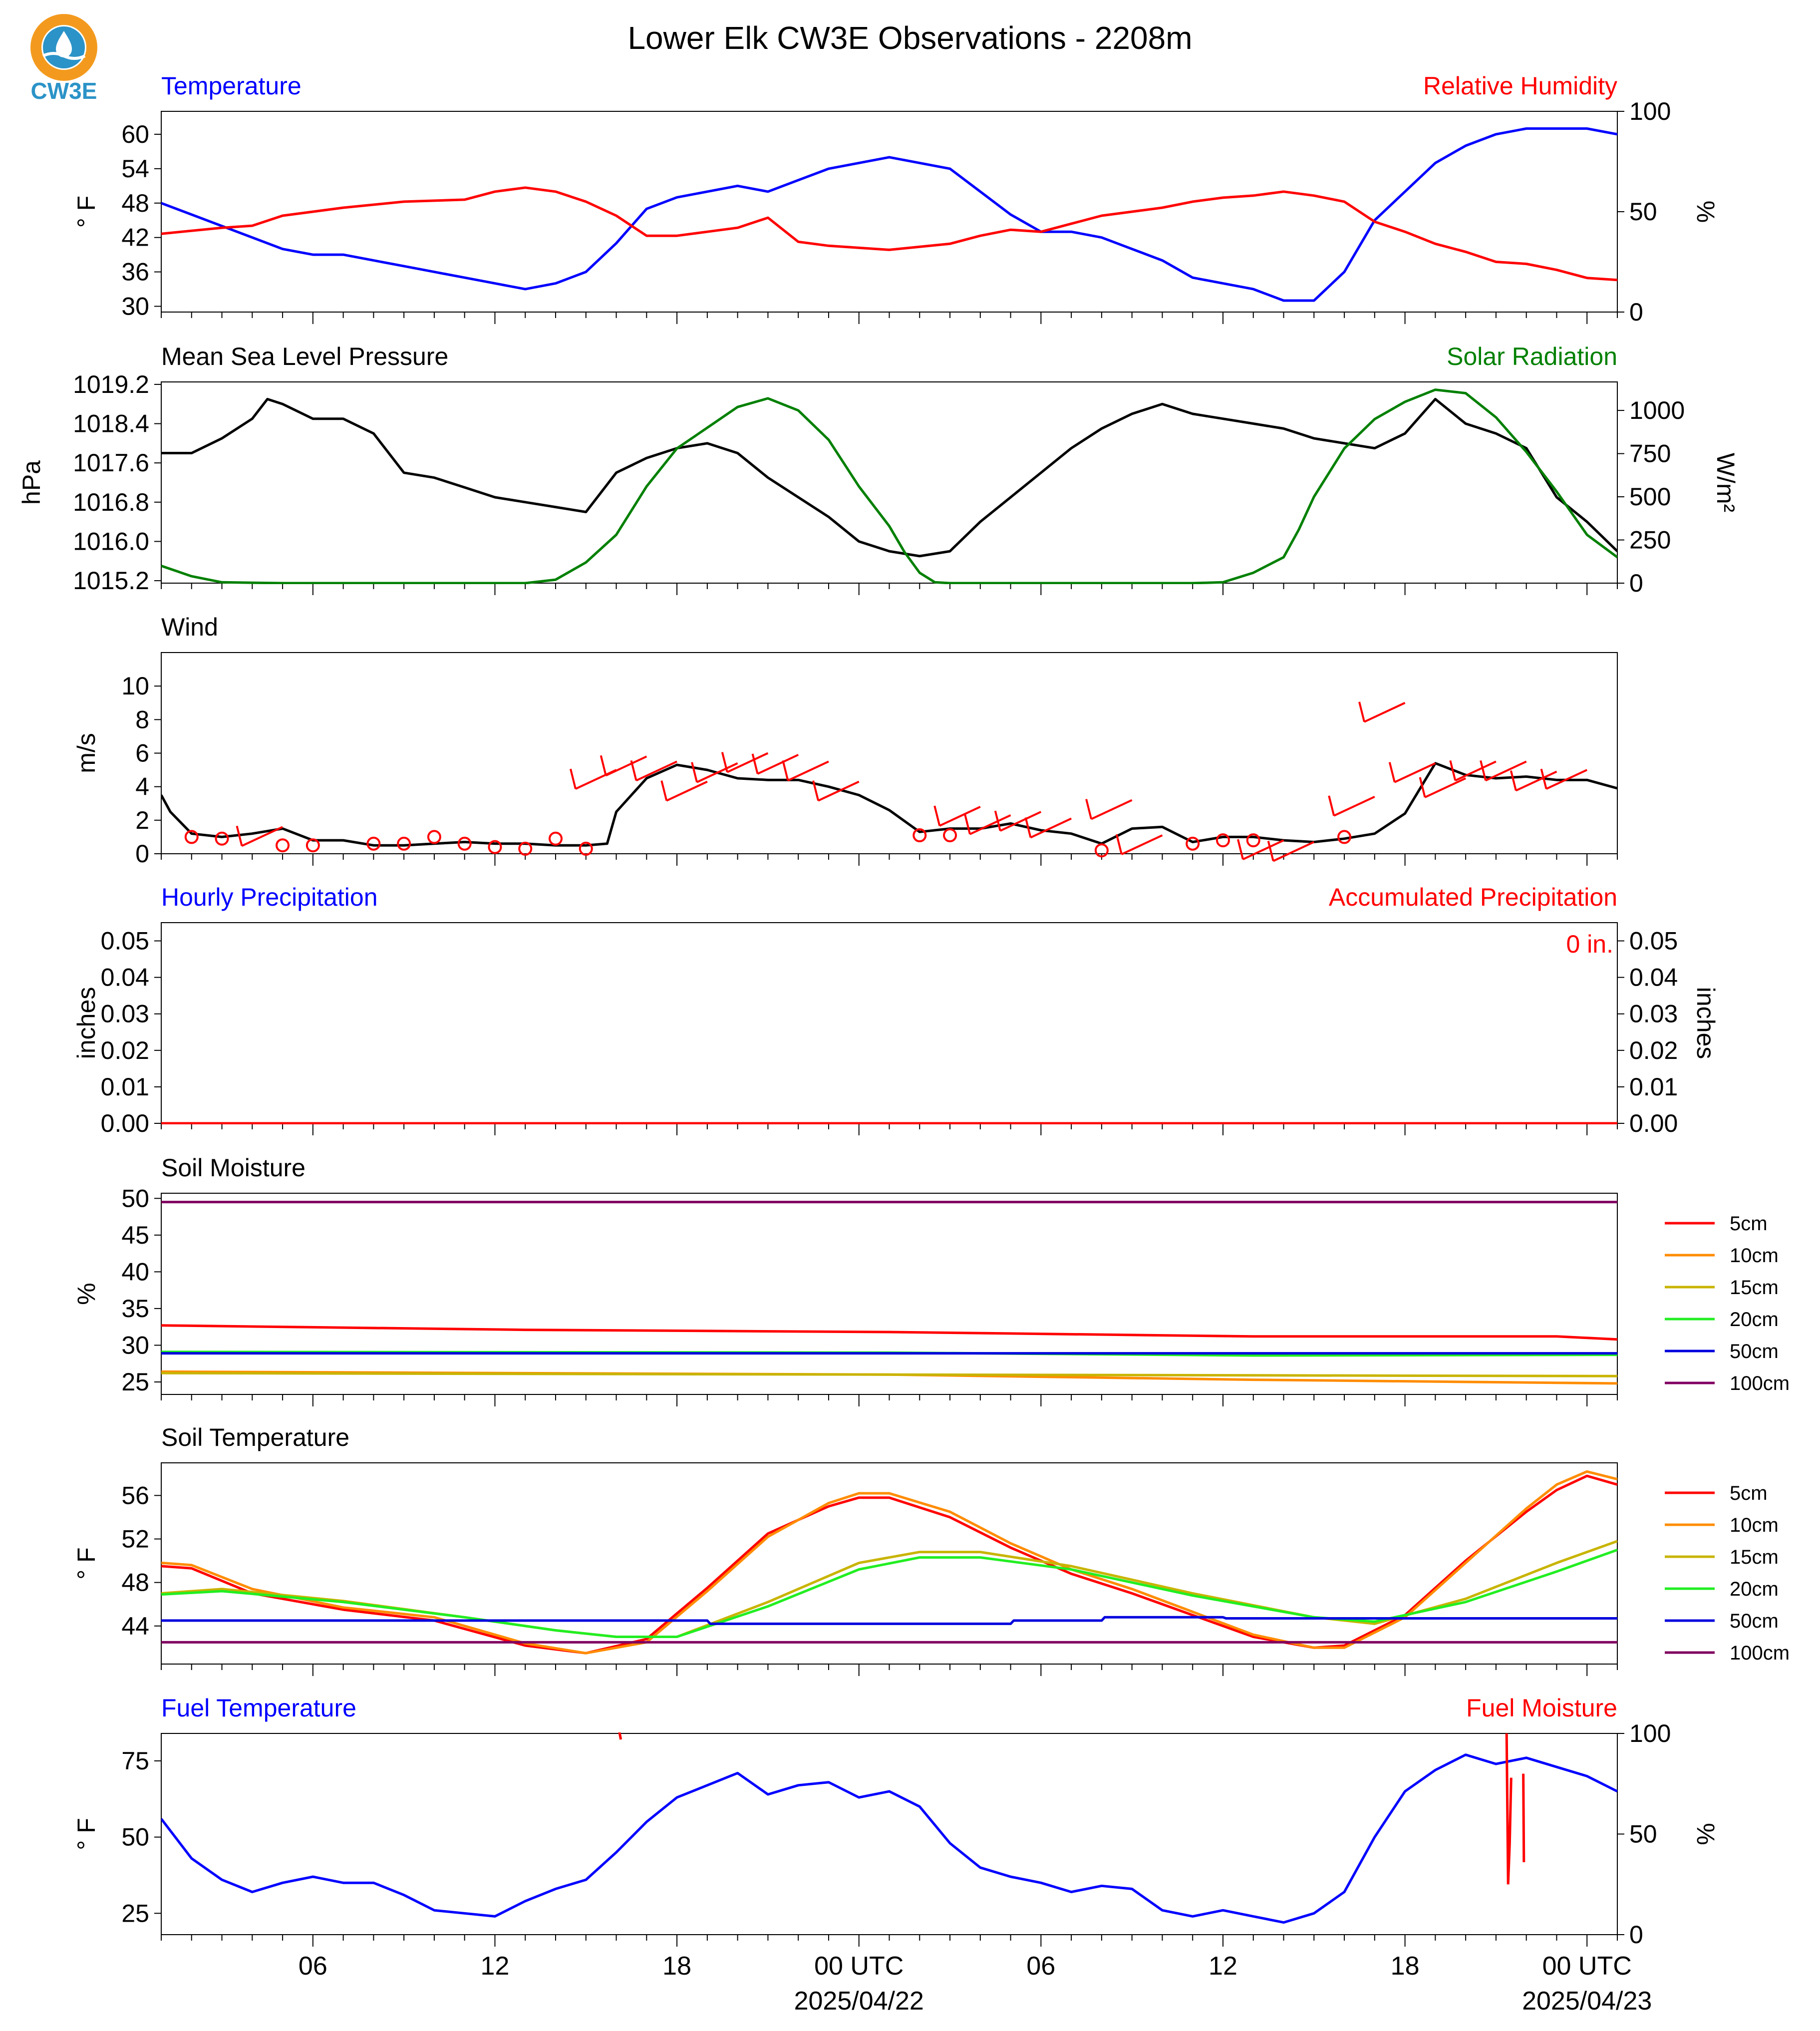  What do you see at coordinates (86, 1294) in the screenshot?
I see `y-axis-label-left: %` at bounding box center [86, 1294].